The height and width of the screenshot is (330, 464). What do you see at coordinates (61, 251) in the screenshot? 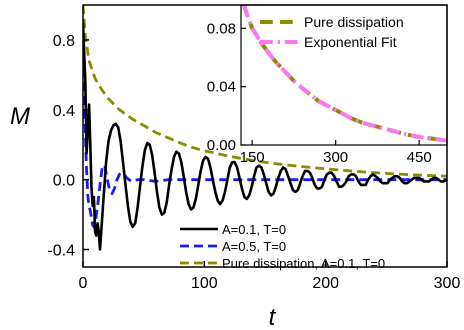
I see `y-tick-label: -0.4` at bounding box center [61, 251].